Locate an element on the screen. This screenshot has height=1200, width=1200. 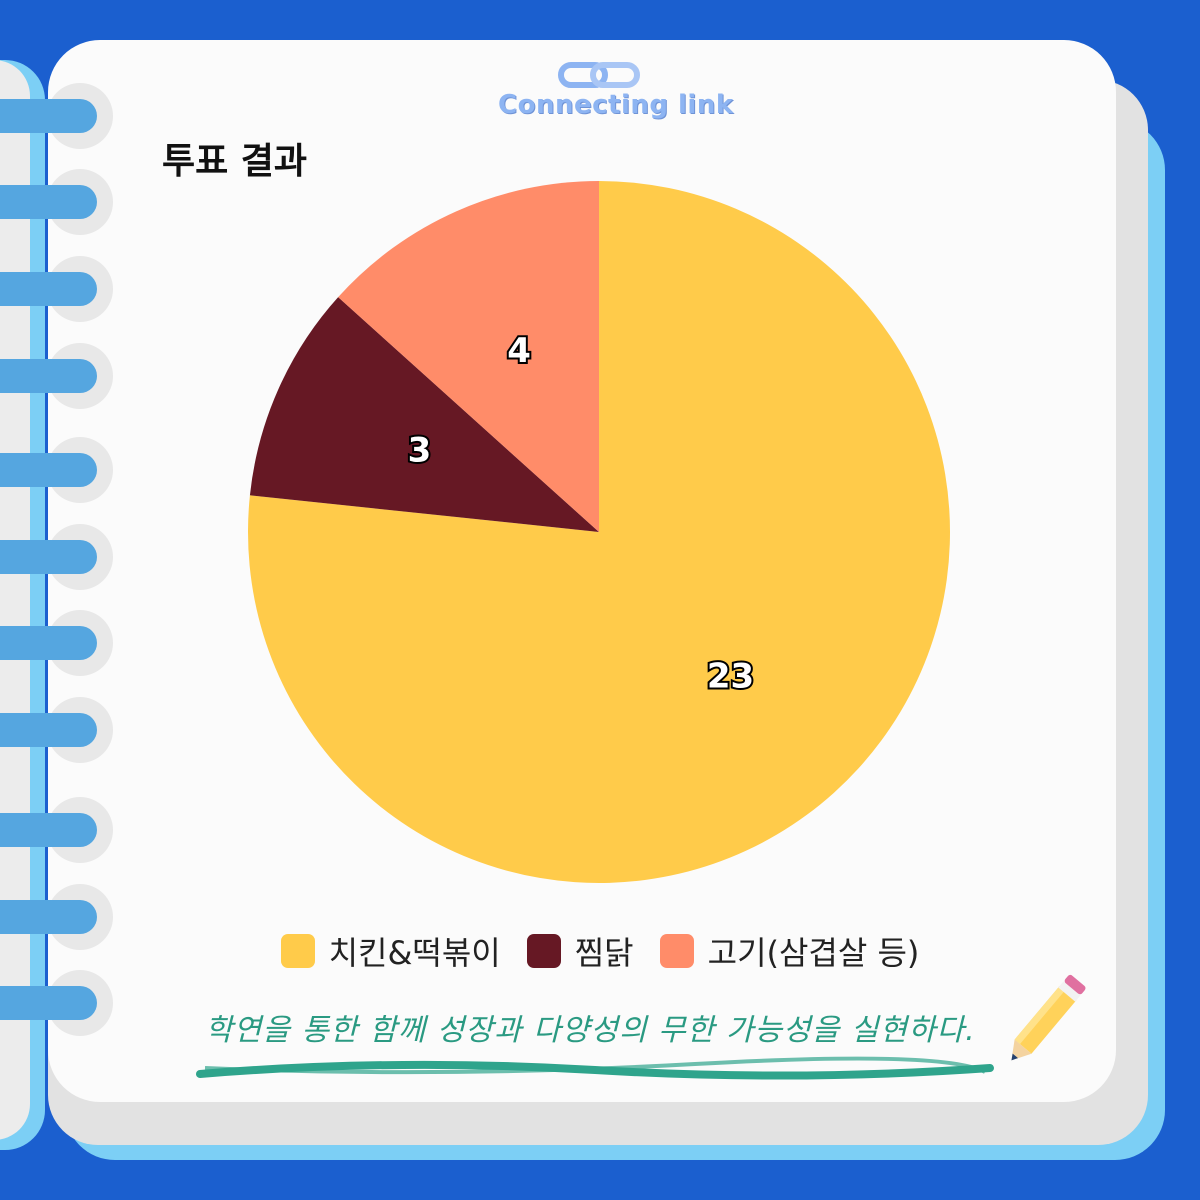
legend-label: 치킨&떡볶이 is located at coordinates (414, 953).